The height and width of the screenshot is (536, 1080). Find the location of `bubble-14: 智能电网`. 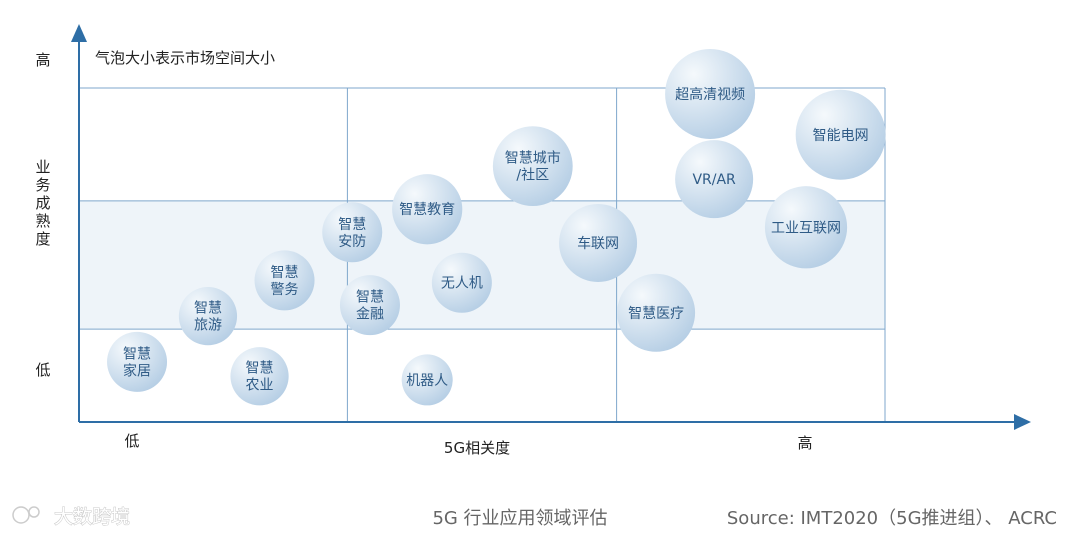

bubble-14: 智能电网 is located at coordinates (840, 134).